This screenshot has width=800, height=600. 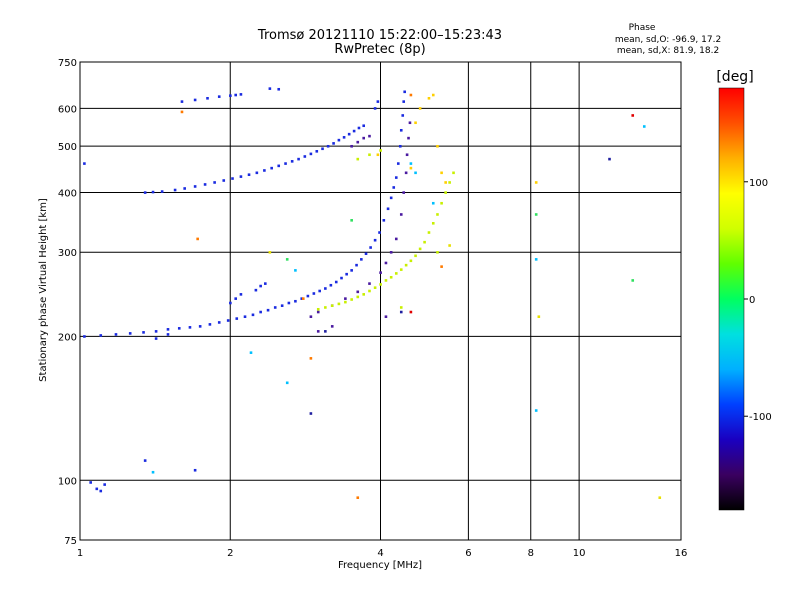 I want to click on x-tick-label: 1, so click(x=80, y=553).